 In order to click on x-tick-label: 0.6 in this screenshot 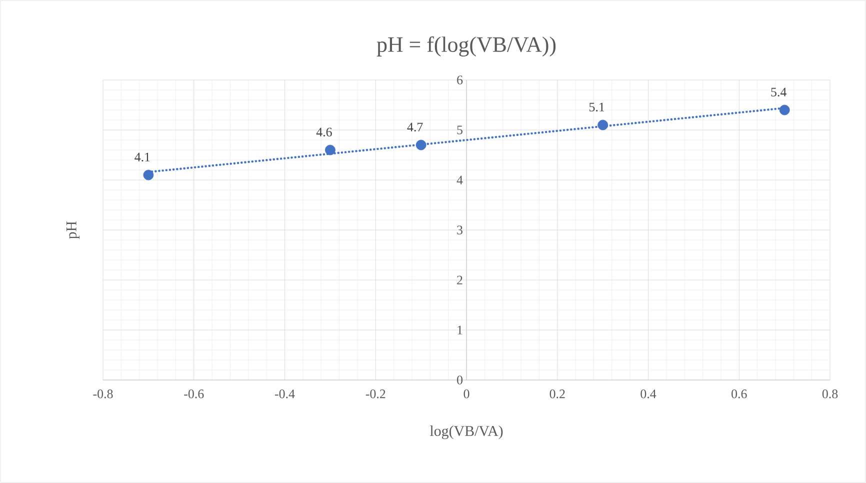, I will do `click(739, 394)`.